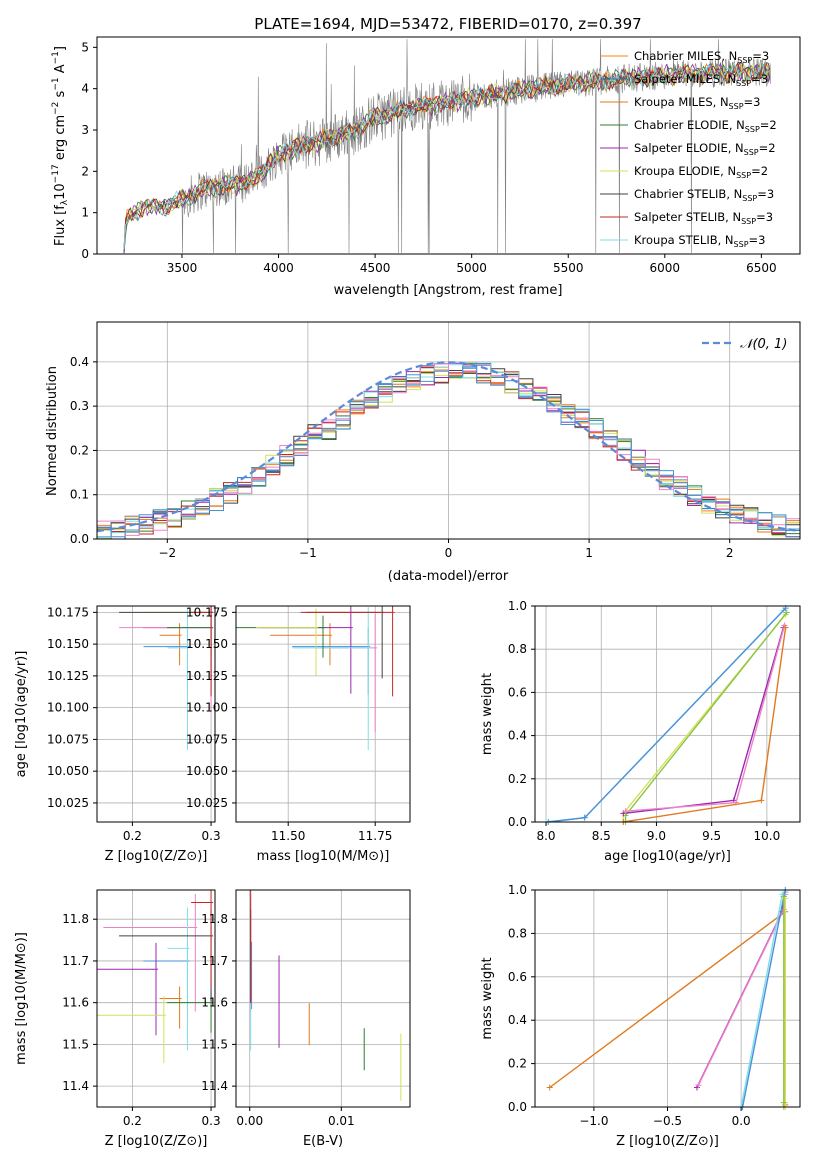  What do you see at coordinates (79, 495) in the screenshot?
I see `y-tick-label: 0.1` at bounding box center [79, 495].